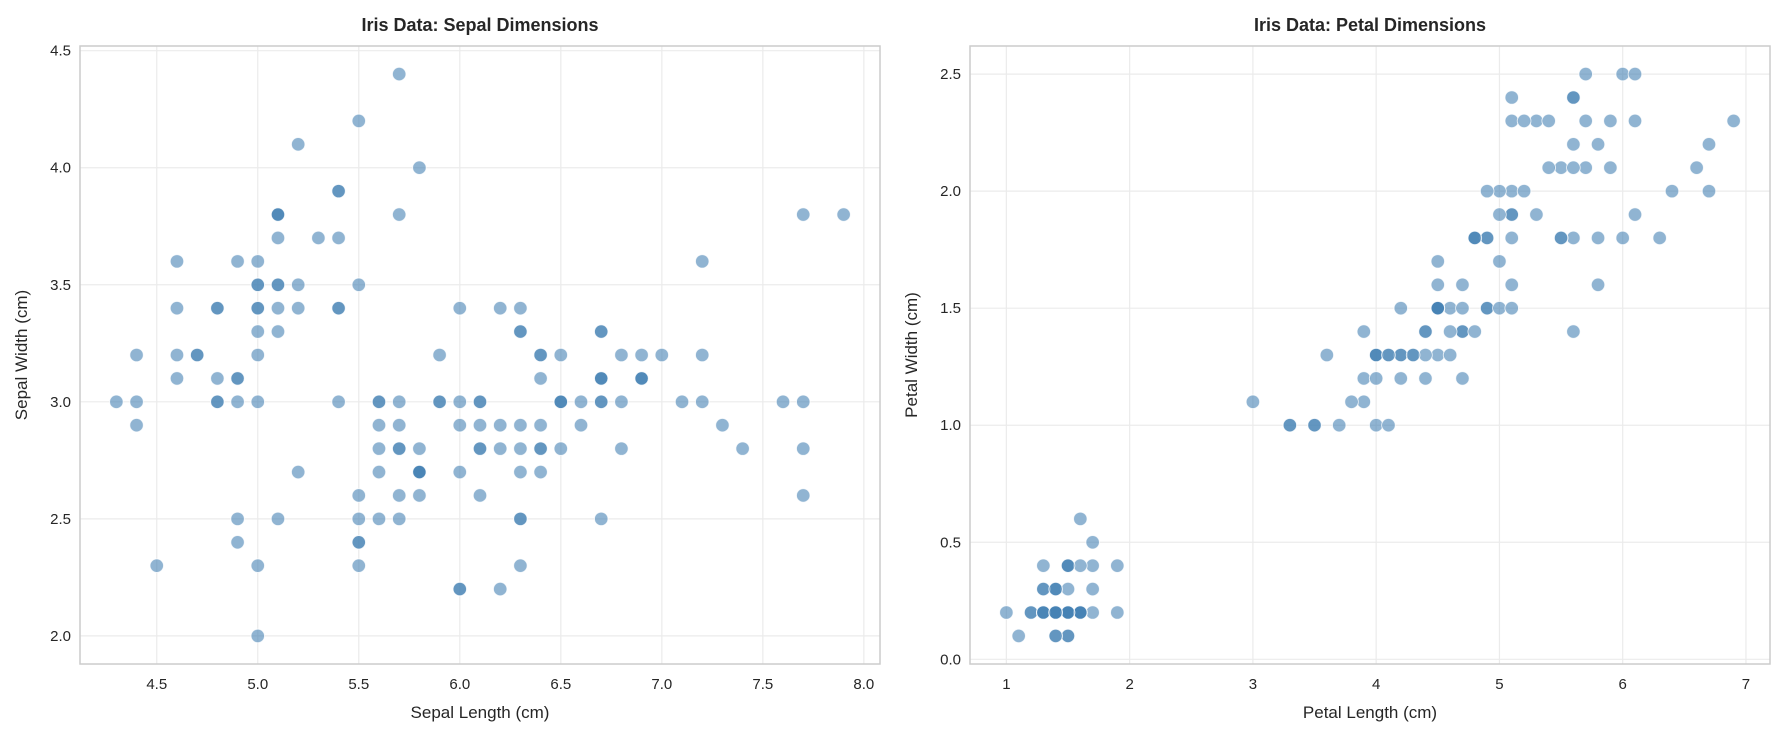 This screenshot has height=735, width=1785. I want to click on chart-title: Iris Data: Sepal Dimensions, so click(479, 25).